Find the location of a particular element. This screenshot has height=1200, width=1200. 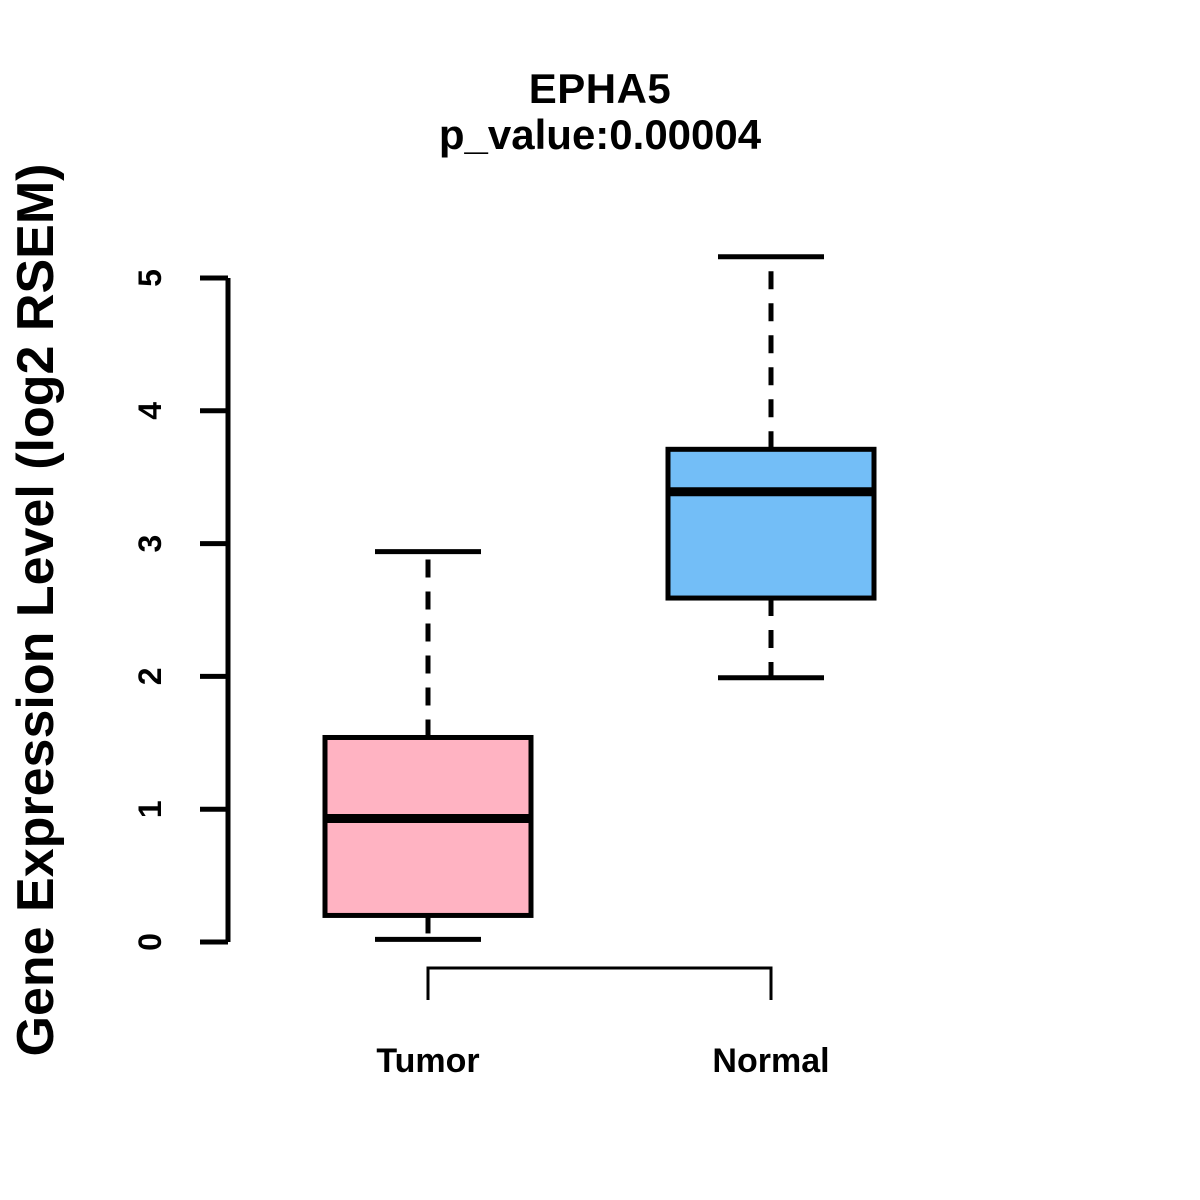

y-tick-label: 5 is located at coordinates (150, 278).